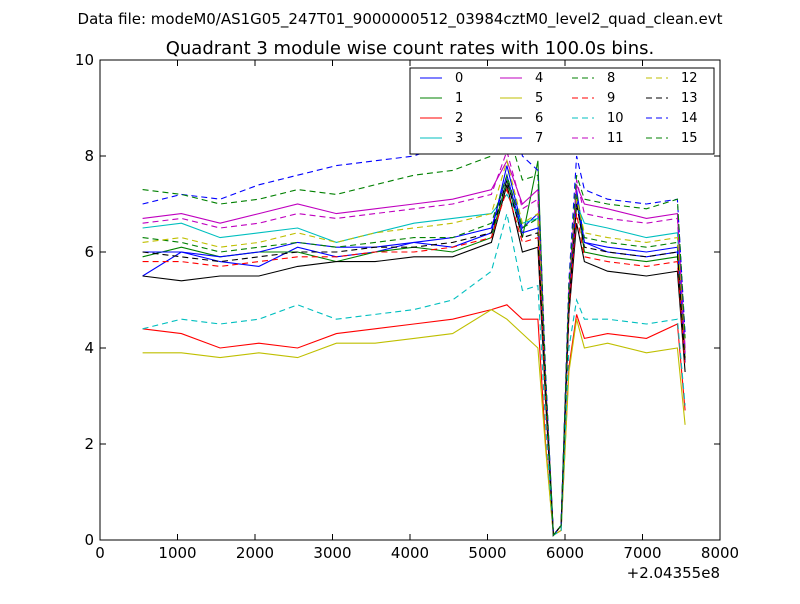  Describe the element at coordinates (89, 156) in the screenshot. I see `y-tick-label: 8` at that location.